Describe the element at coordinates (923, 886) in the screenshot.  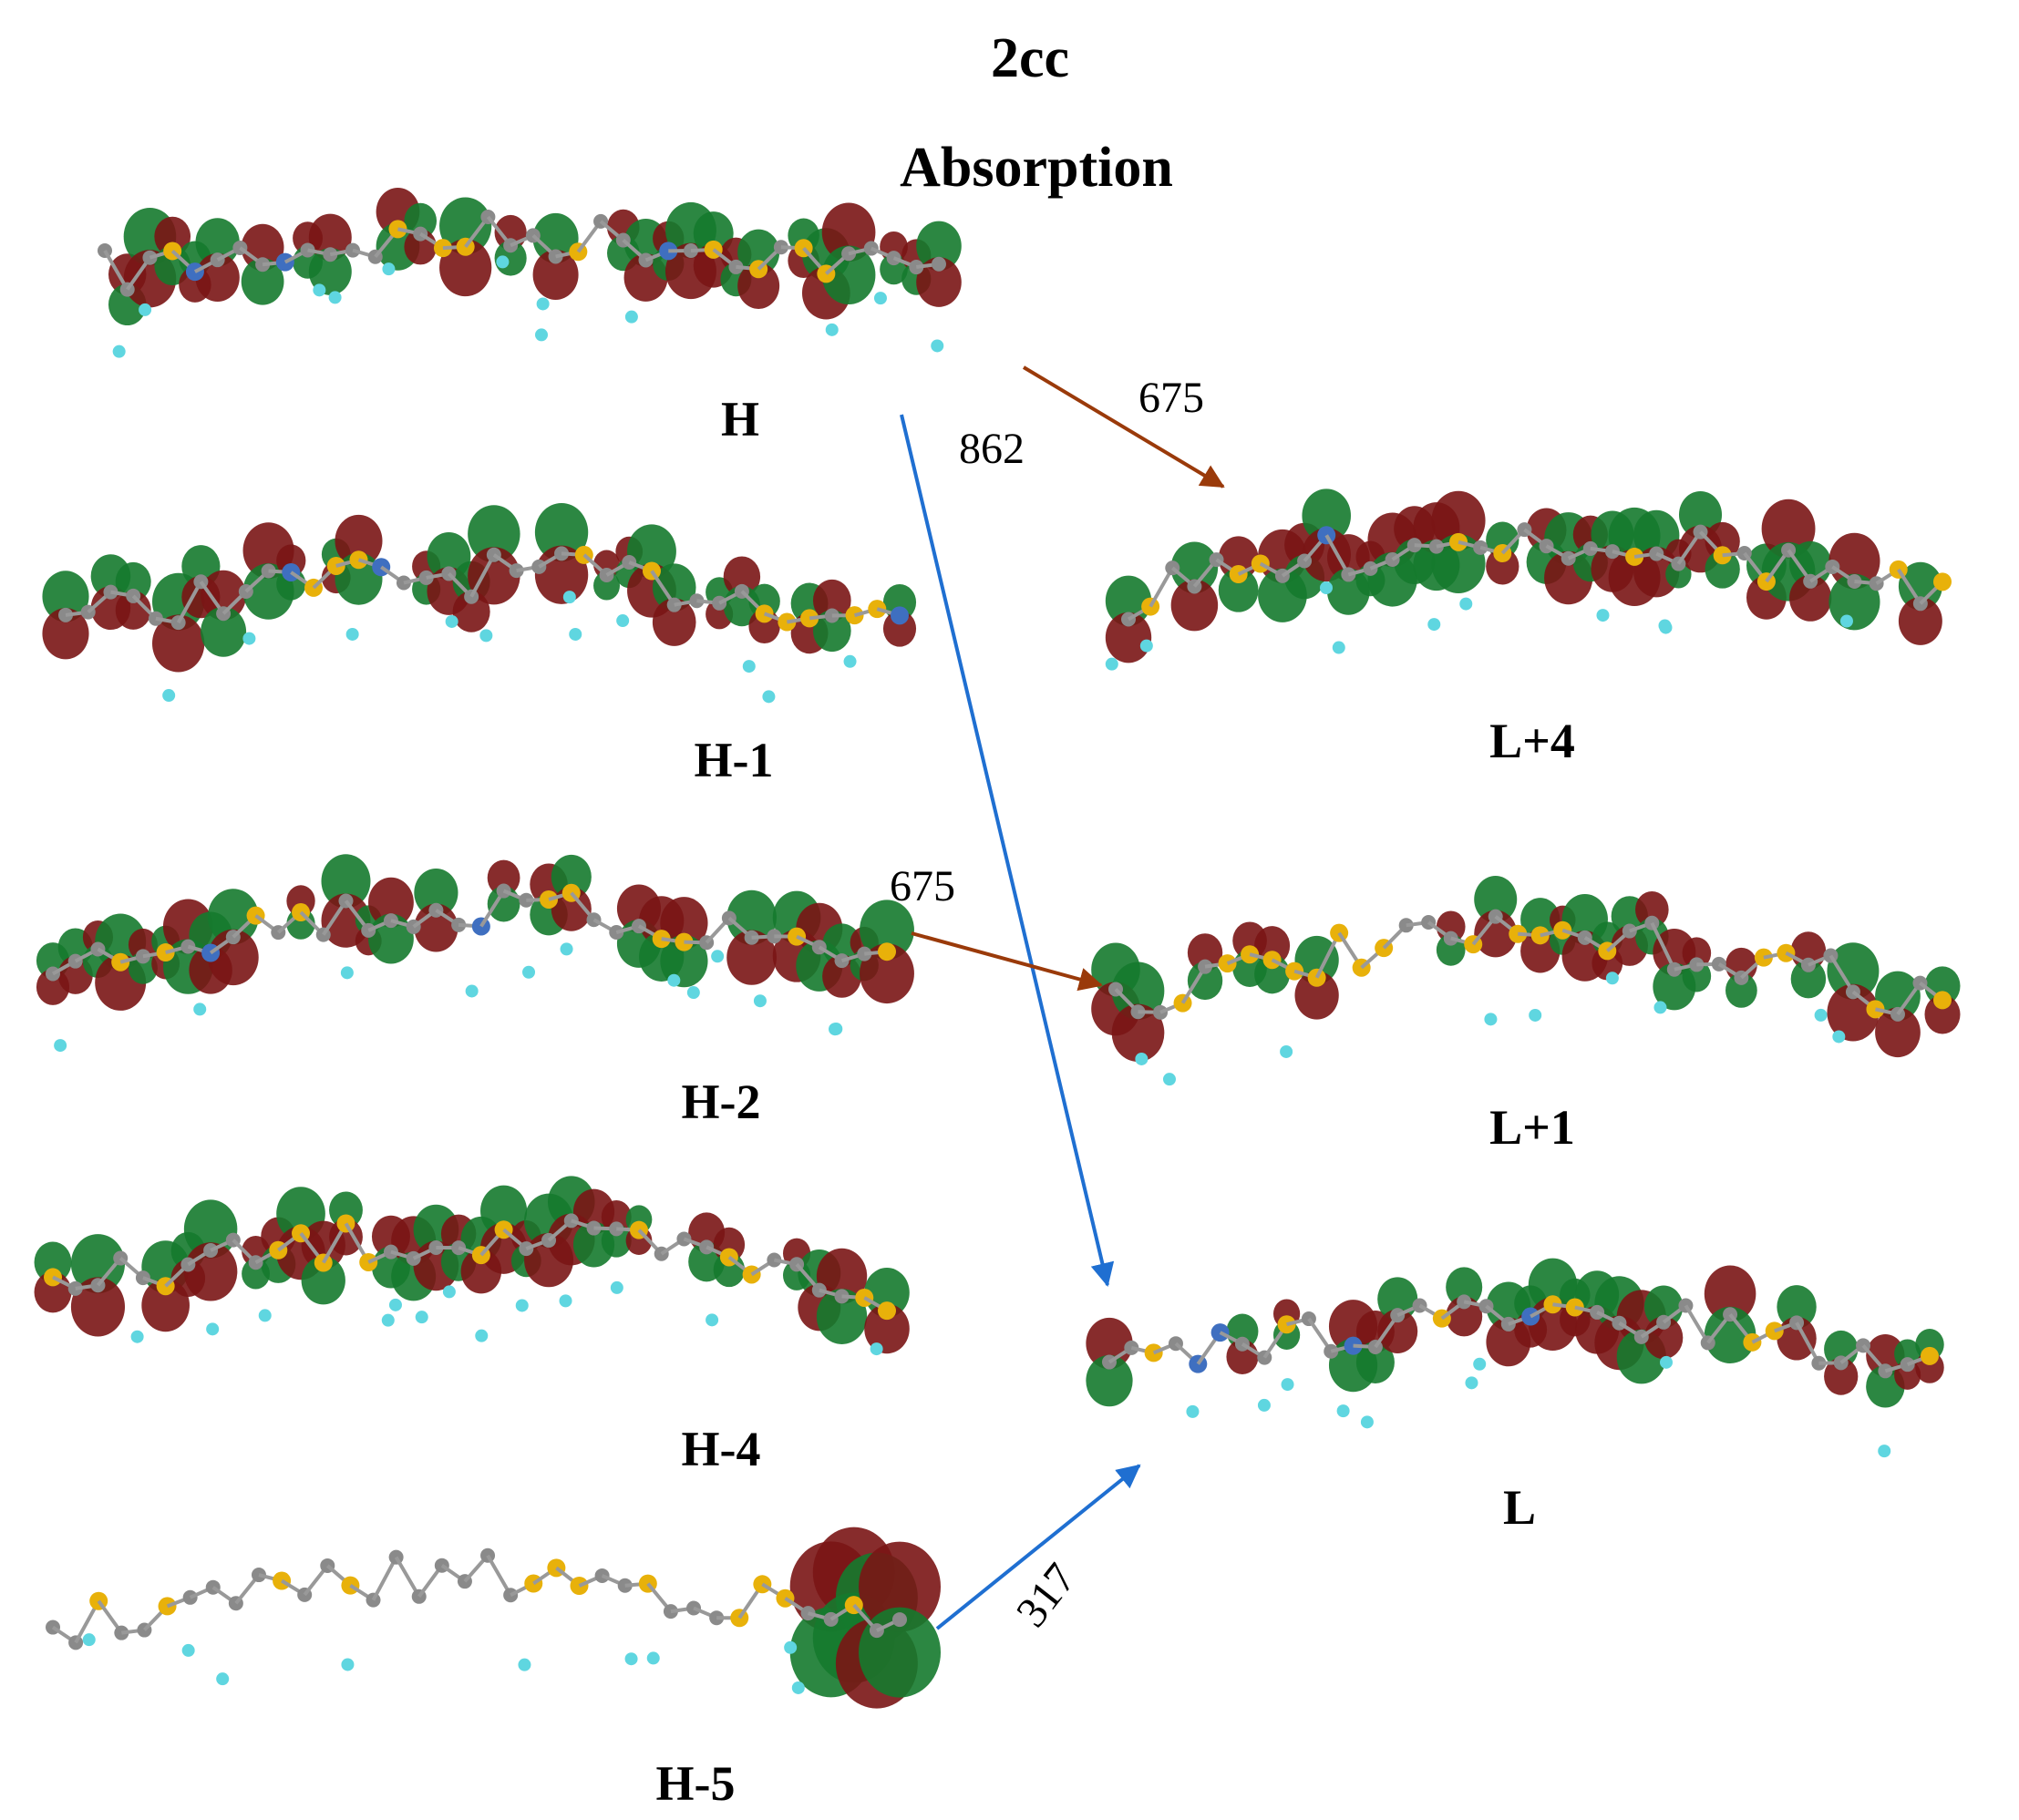
I see `transition-label: 675` at that location.